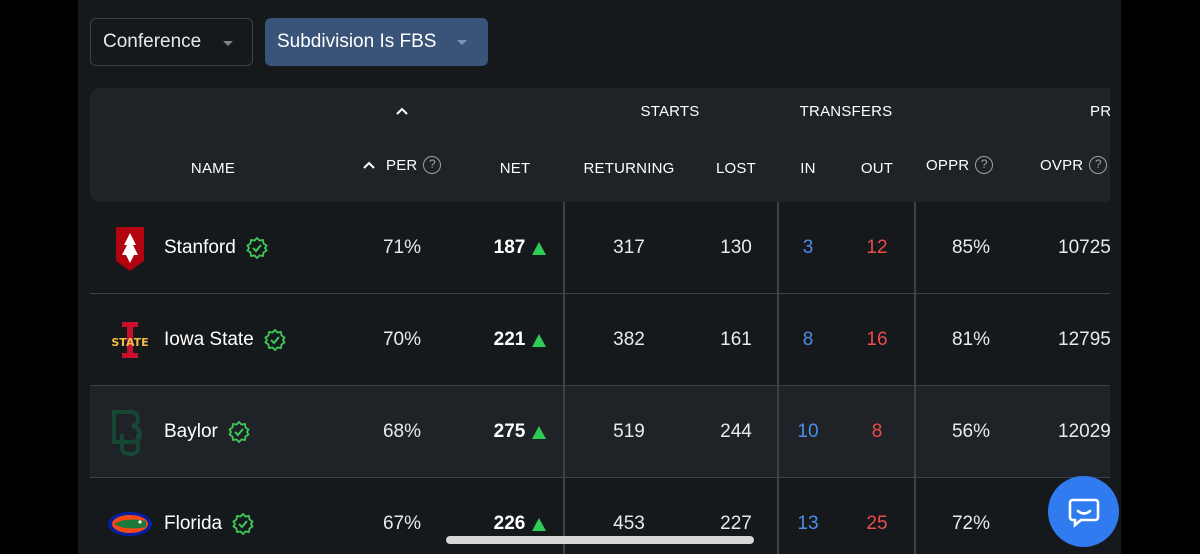 This screenshot has width=1200, height=554. I want to click on net-cell: 226, so click(520, 516).